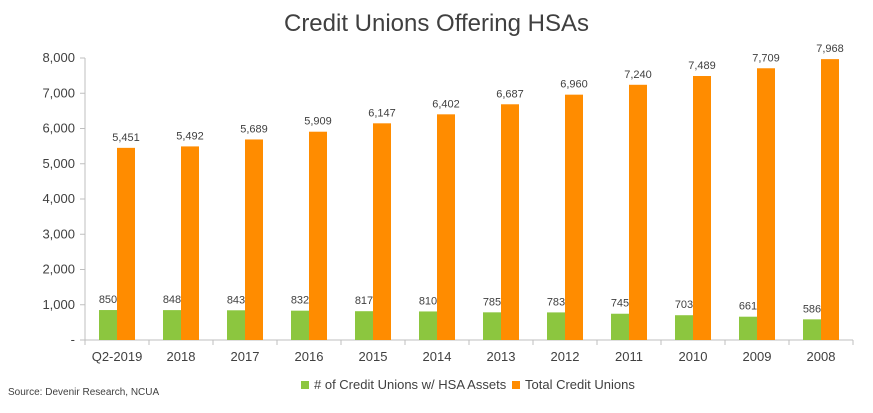 Image resolution: width=873 pixels, height=413 pixels. What do you see at coordinates (556, 302) in the screenshot?
I see `data-label-hsa: 783` at bounding box center [556, 302].